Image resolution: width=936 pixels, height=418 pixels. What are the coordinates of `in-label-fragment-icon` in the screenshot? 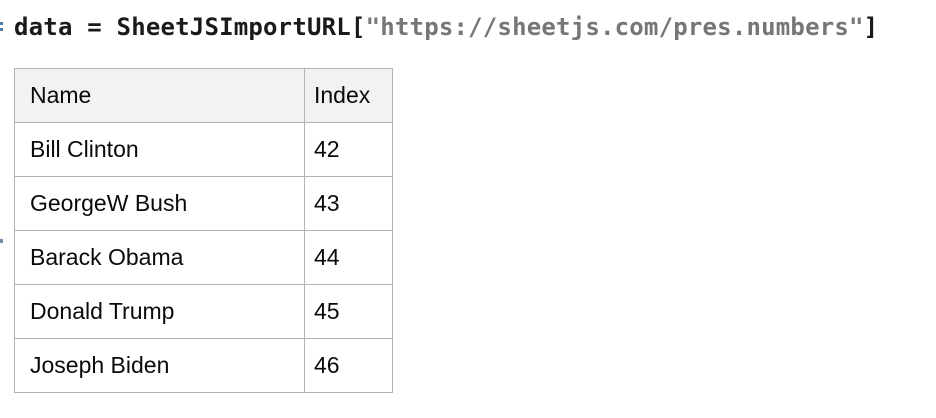 It's located at (1, 27).